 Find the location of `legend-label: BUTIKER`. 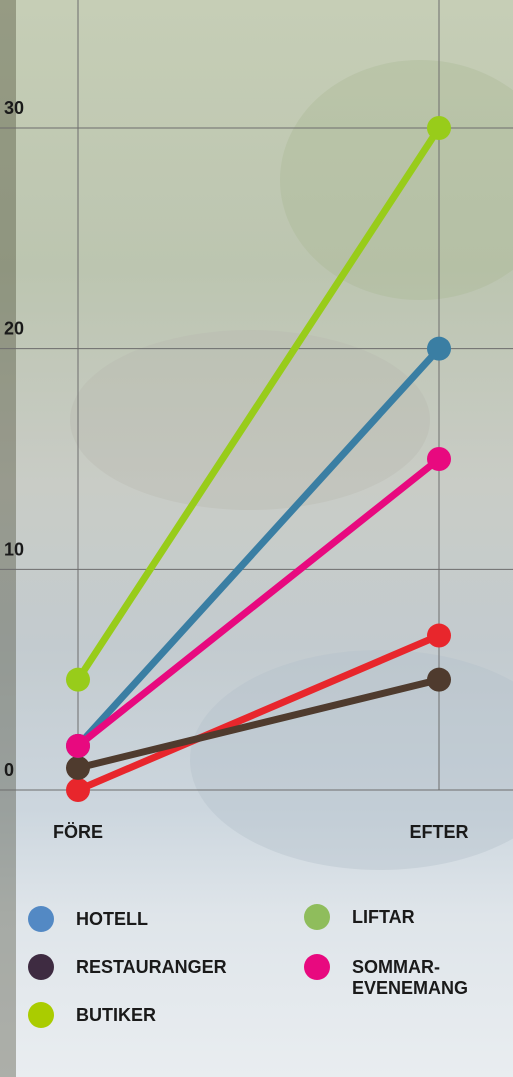

legend-label: BUTIKER is located at coordinates (116, 1015).